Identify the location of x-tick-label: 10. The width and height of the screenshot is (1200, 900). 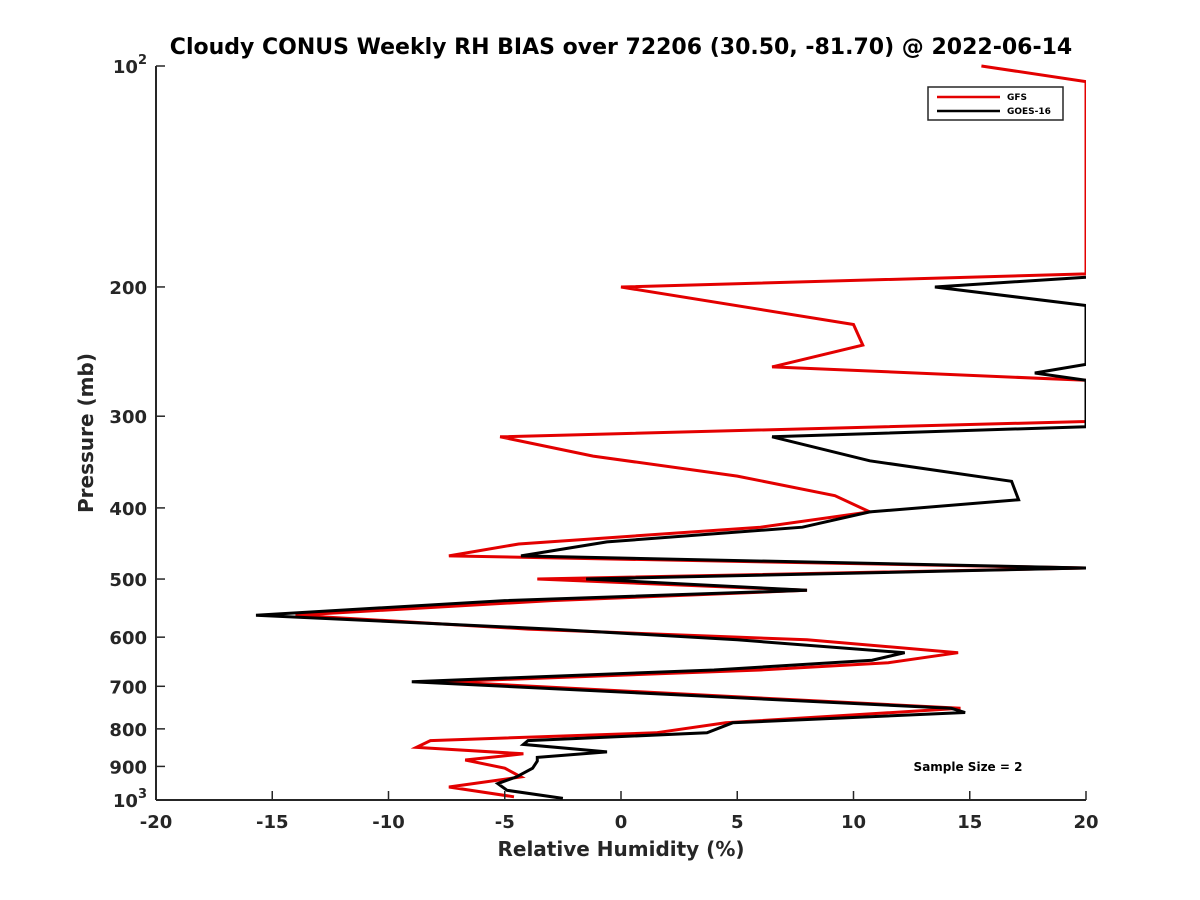
(853, 822).